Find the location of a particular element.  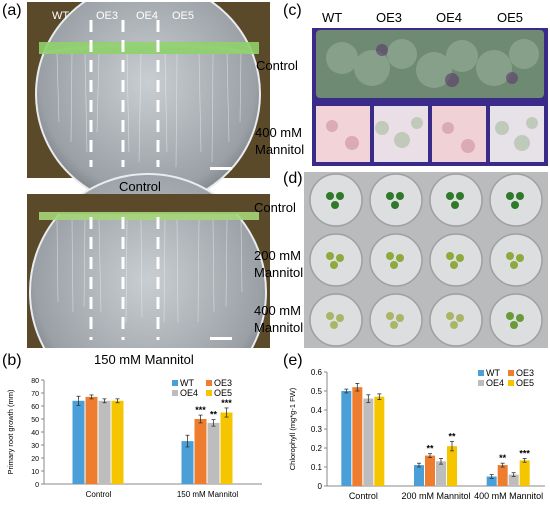

c-row-mannitol-1: 400 mM is located at coordinates (278, 132).